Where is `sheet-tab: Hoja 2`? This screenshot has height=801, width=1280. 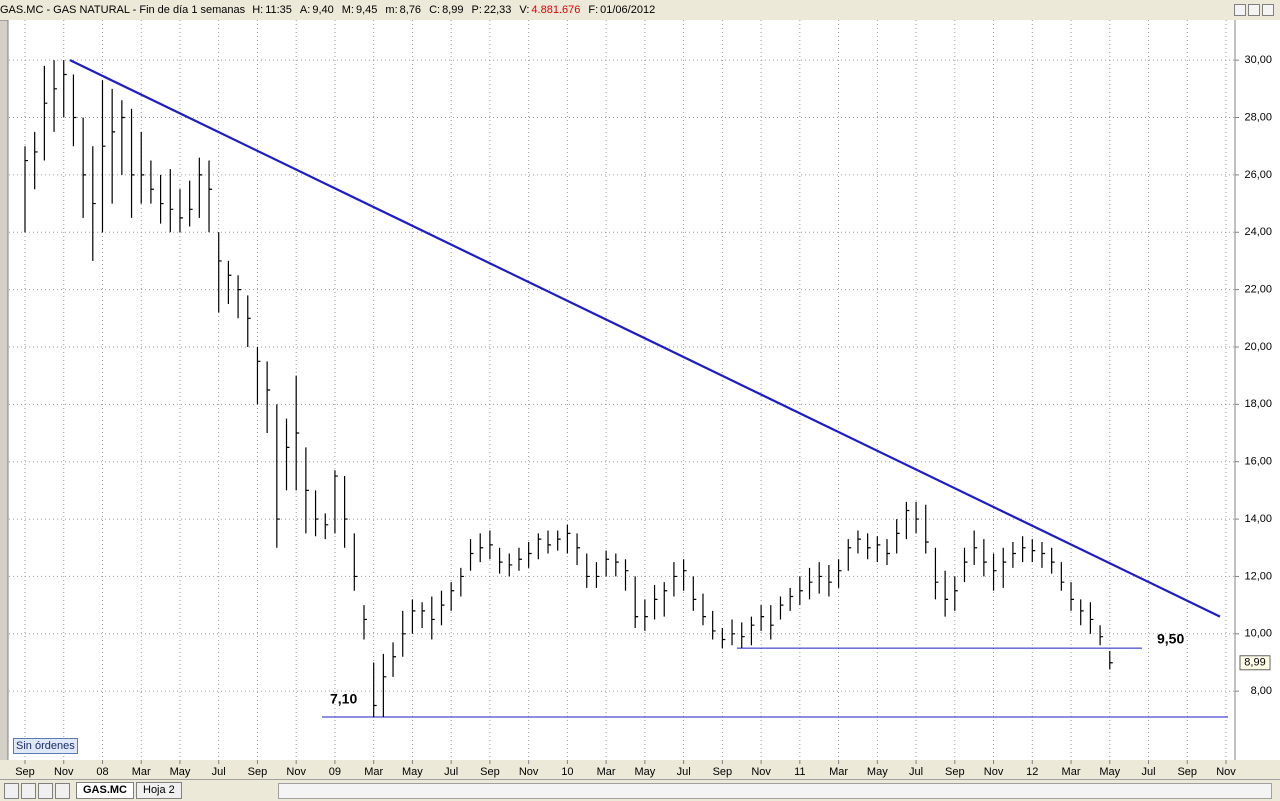 sheet-tab: Hoja 2 is located at coordinates (159, 790).